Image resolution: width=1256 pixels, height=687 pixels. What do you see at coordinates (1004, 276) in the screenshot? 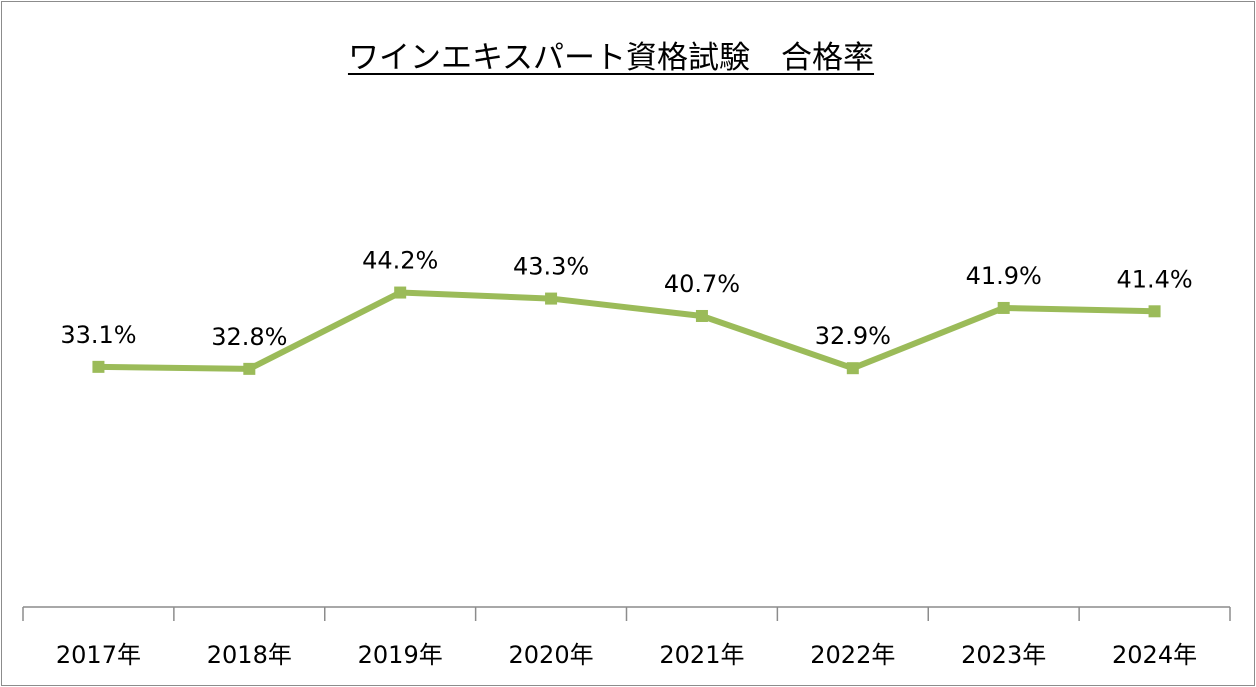
I see `data-label: 41.9%` at bounding box center [1004, 276].